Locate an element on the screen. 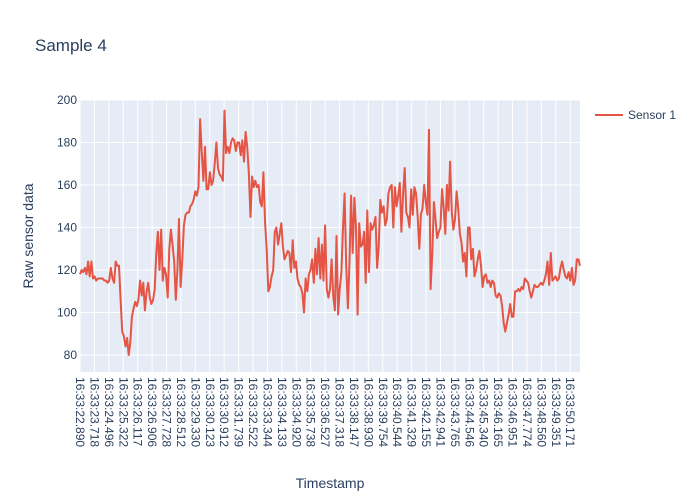 Image resolution: width=700 pixels, height=500 pixels. x-tick-label: 16:33:48.560 is located at coordinates (541, 412).